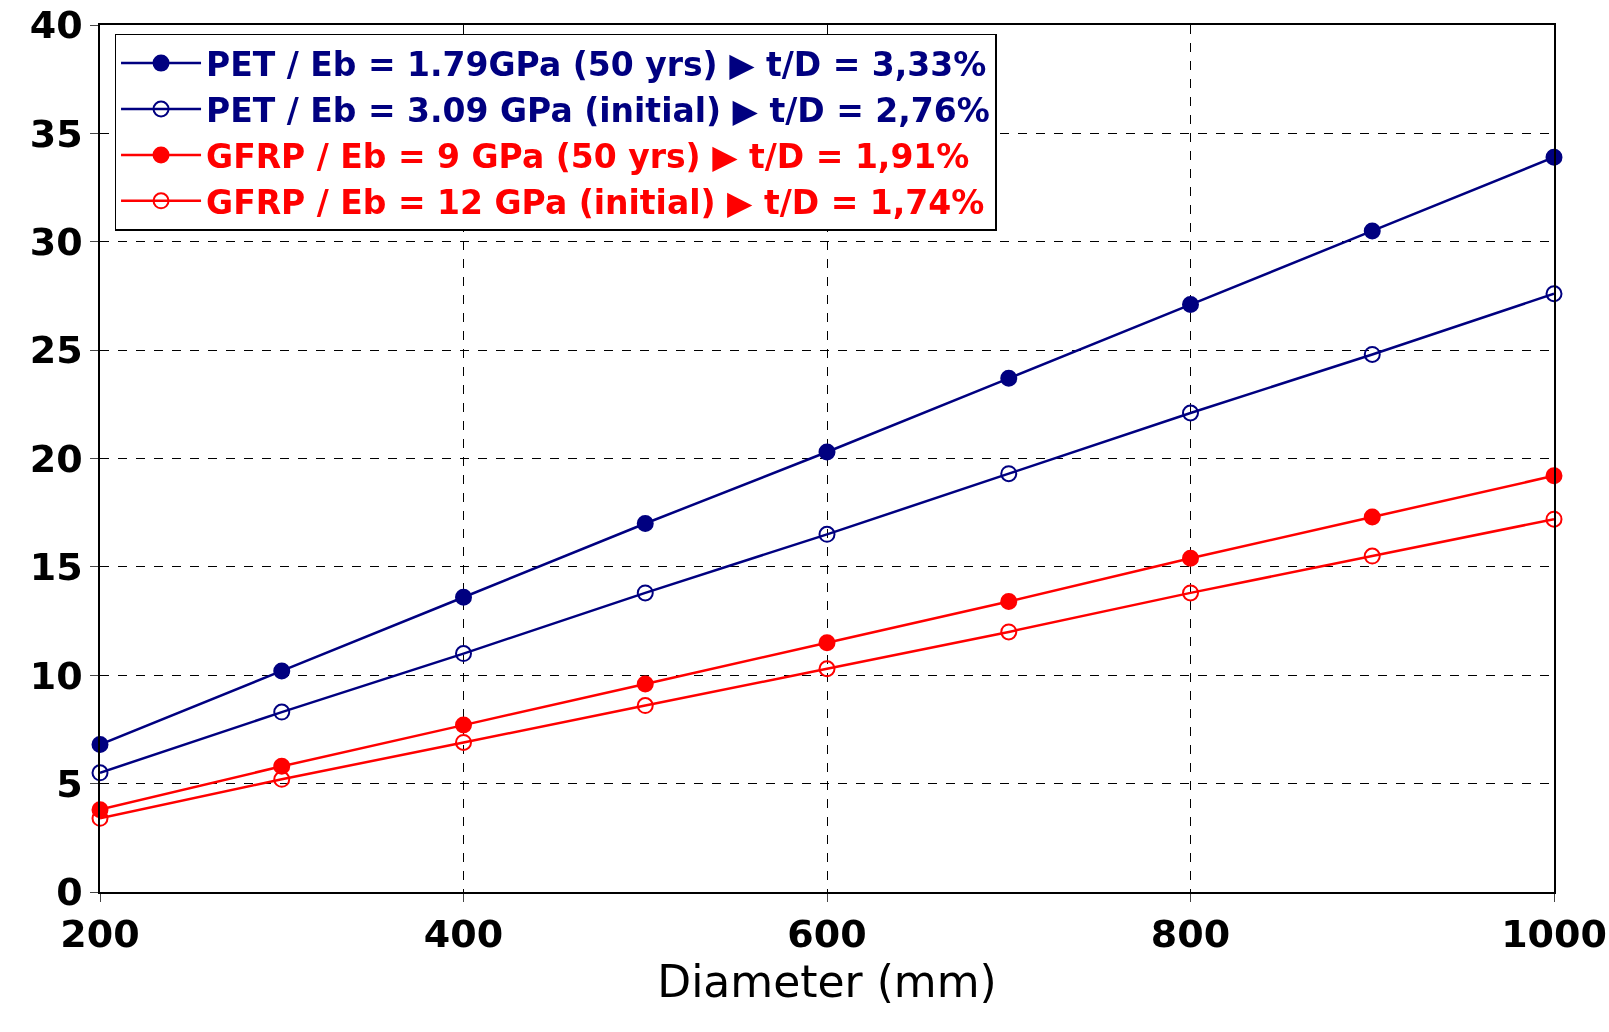 The width and height of the screenshot is (1609, 1032). What do you see at coordinates (588, 156) in the screenshot?
I see `legend-label: GFRP / Eb = 9 GPa (50 yrs) ▶ t/D = 1,91%` at bounding box center [588, 156].